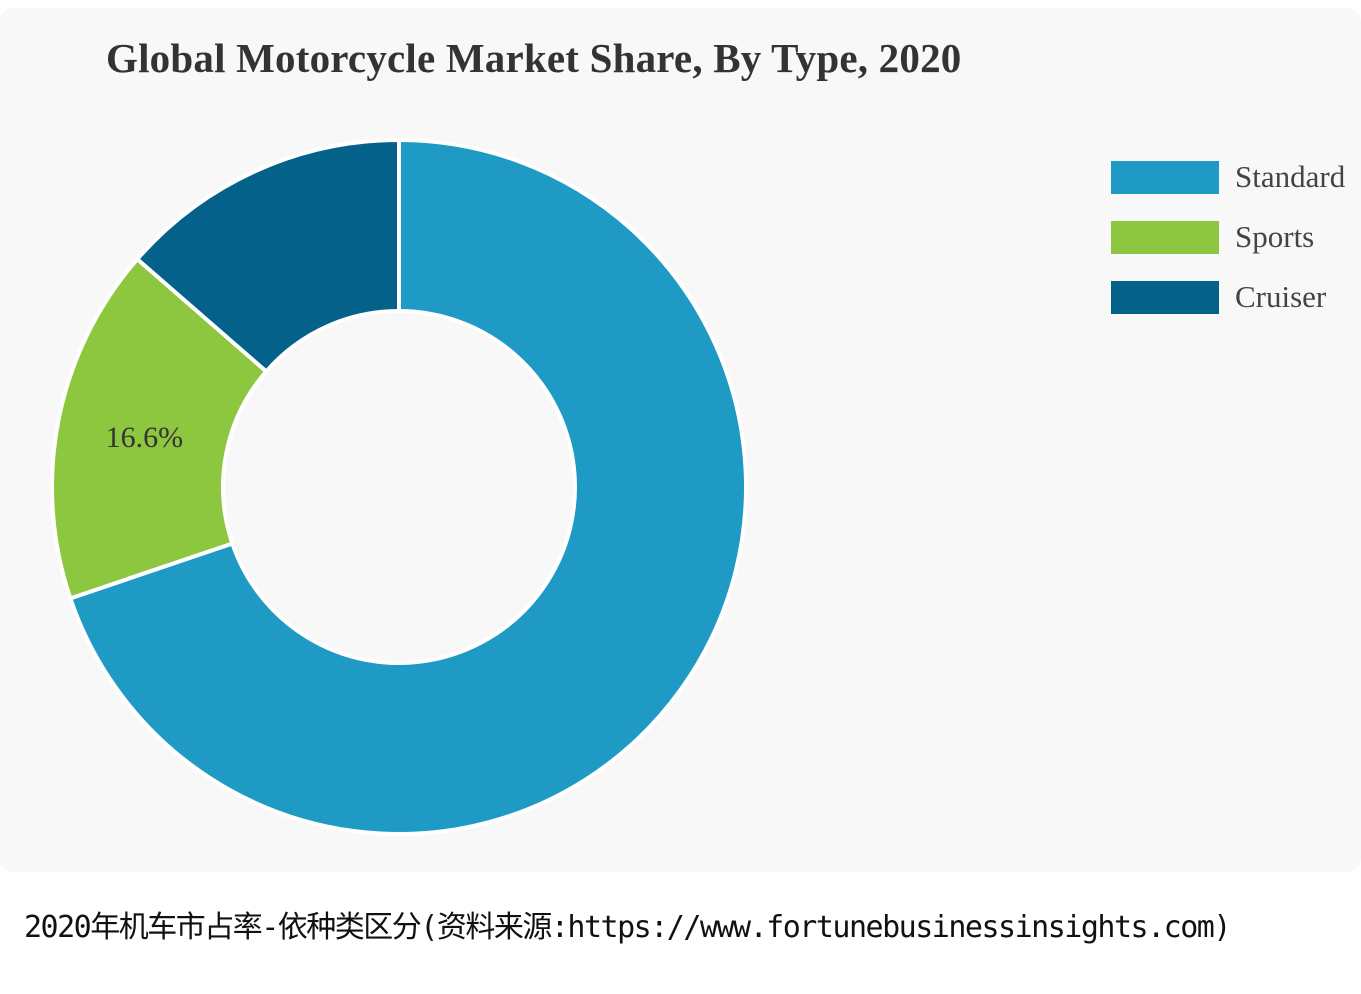 Image resolution: width=1361 pixels, height=994 pixels. I want to click on donut-slice-sports, so click(159, 429).